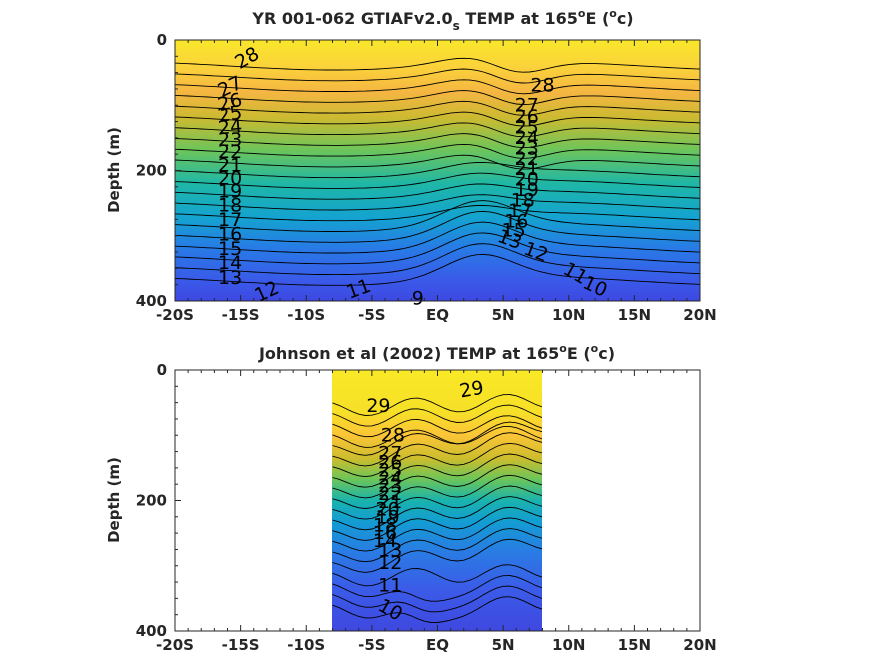 The width and height of the screenshot is (875, 656). I want to click on bottom-contour-label: 18, so click(385, 525).